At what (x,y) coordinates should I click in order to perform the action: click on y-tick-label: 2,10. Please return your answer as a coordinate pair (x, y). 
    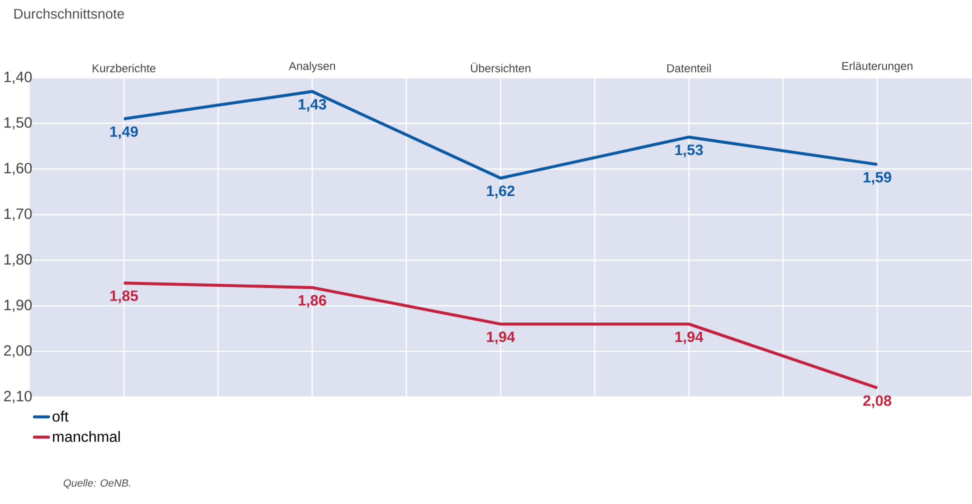
    Looking at the image, I should click on (18, 397).